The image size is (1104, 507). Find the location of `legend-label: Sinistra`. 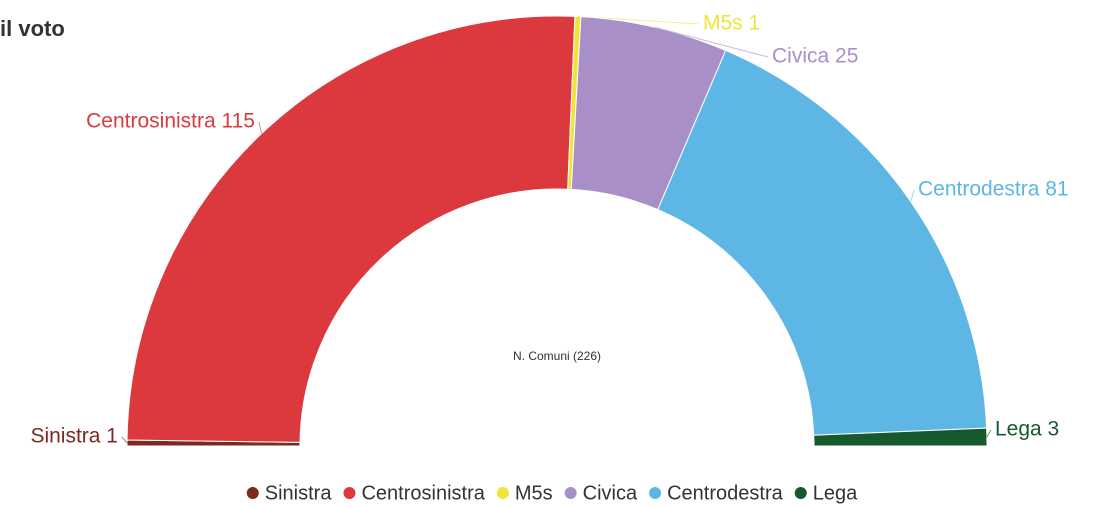

legend-label: Sinistra is located at coordinates (299, 493).